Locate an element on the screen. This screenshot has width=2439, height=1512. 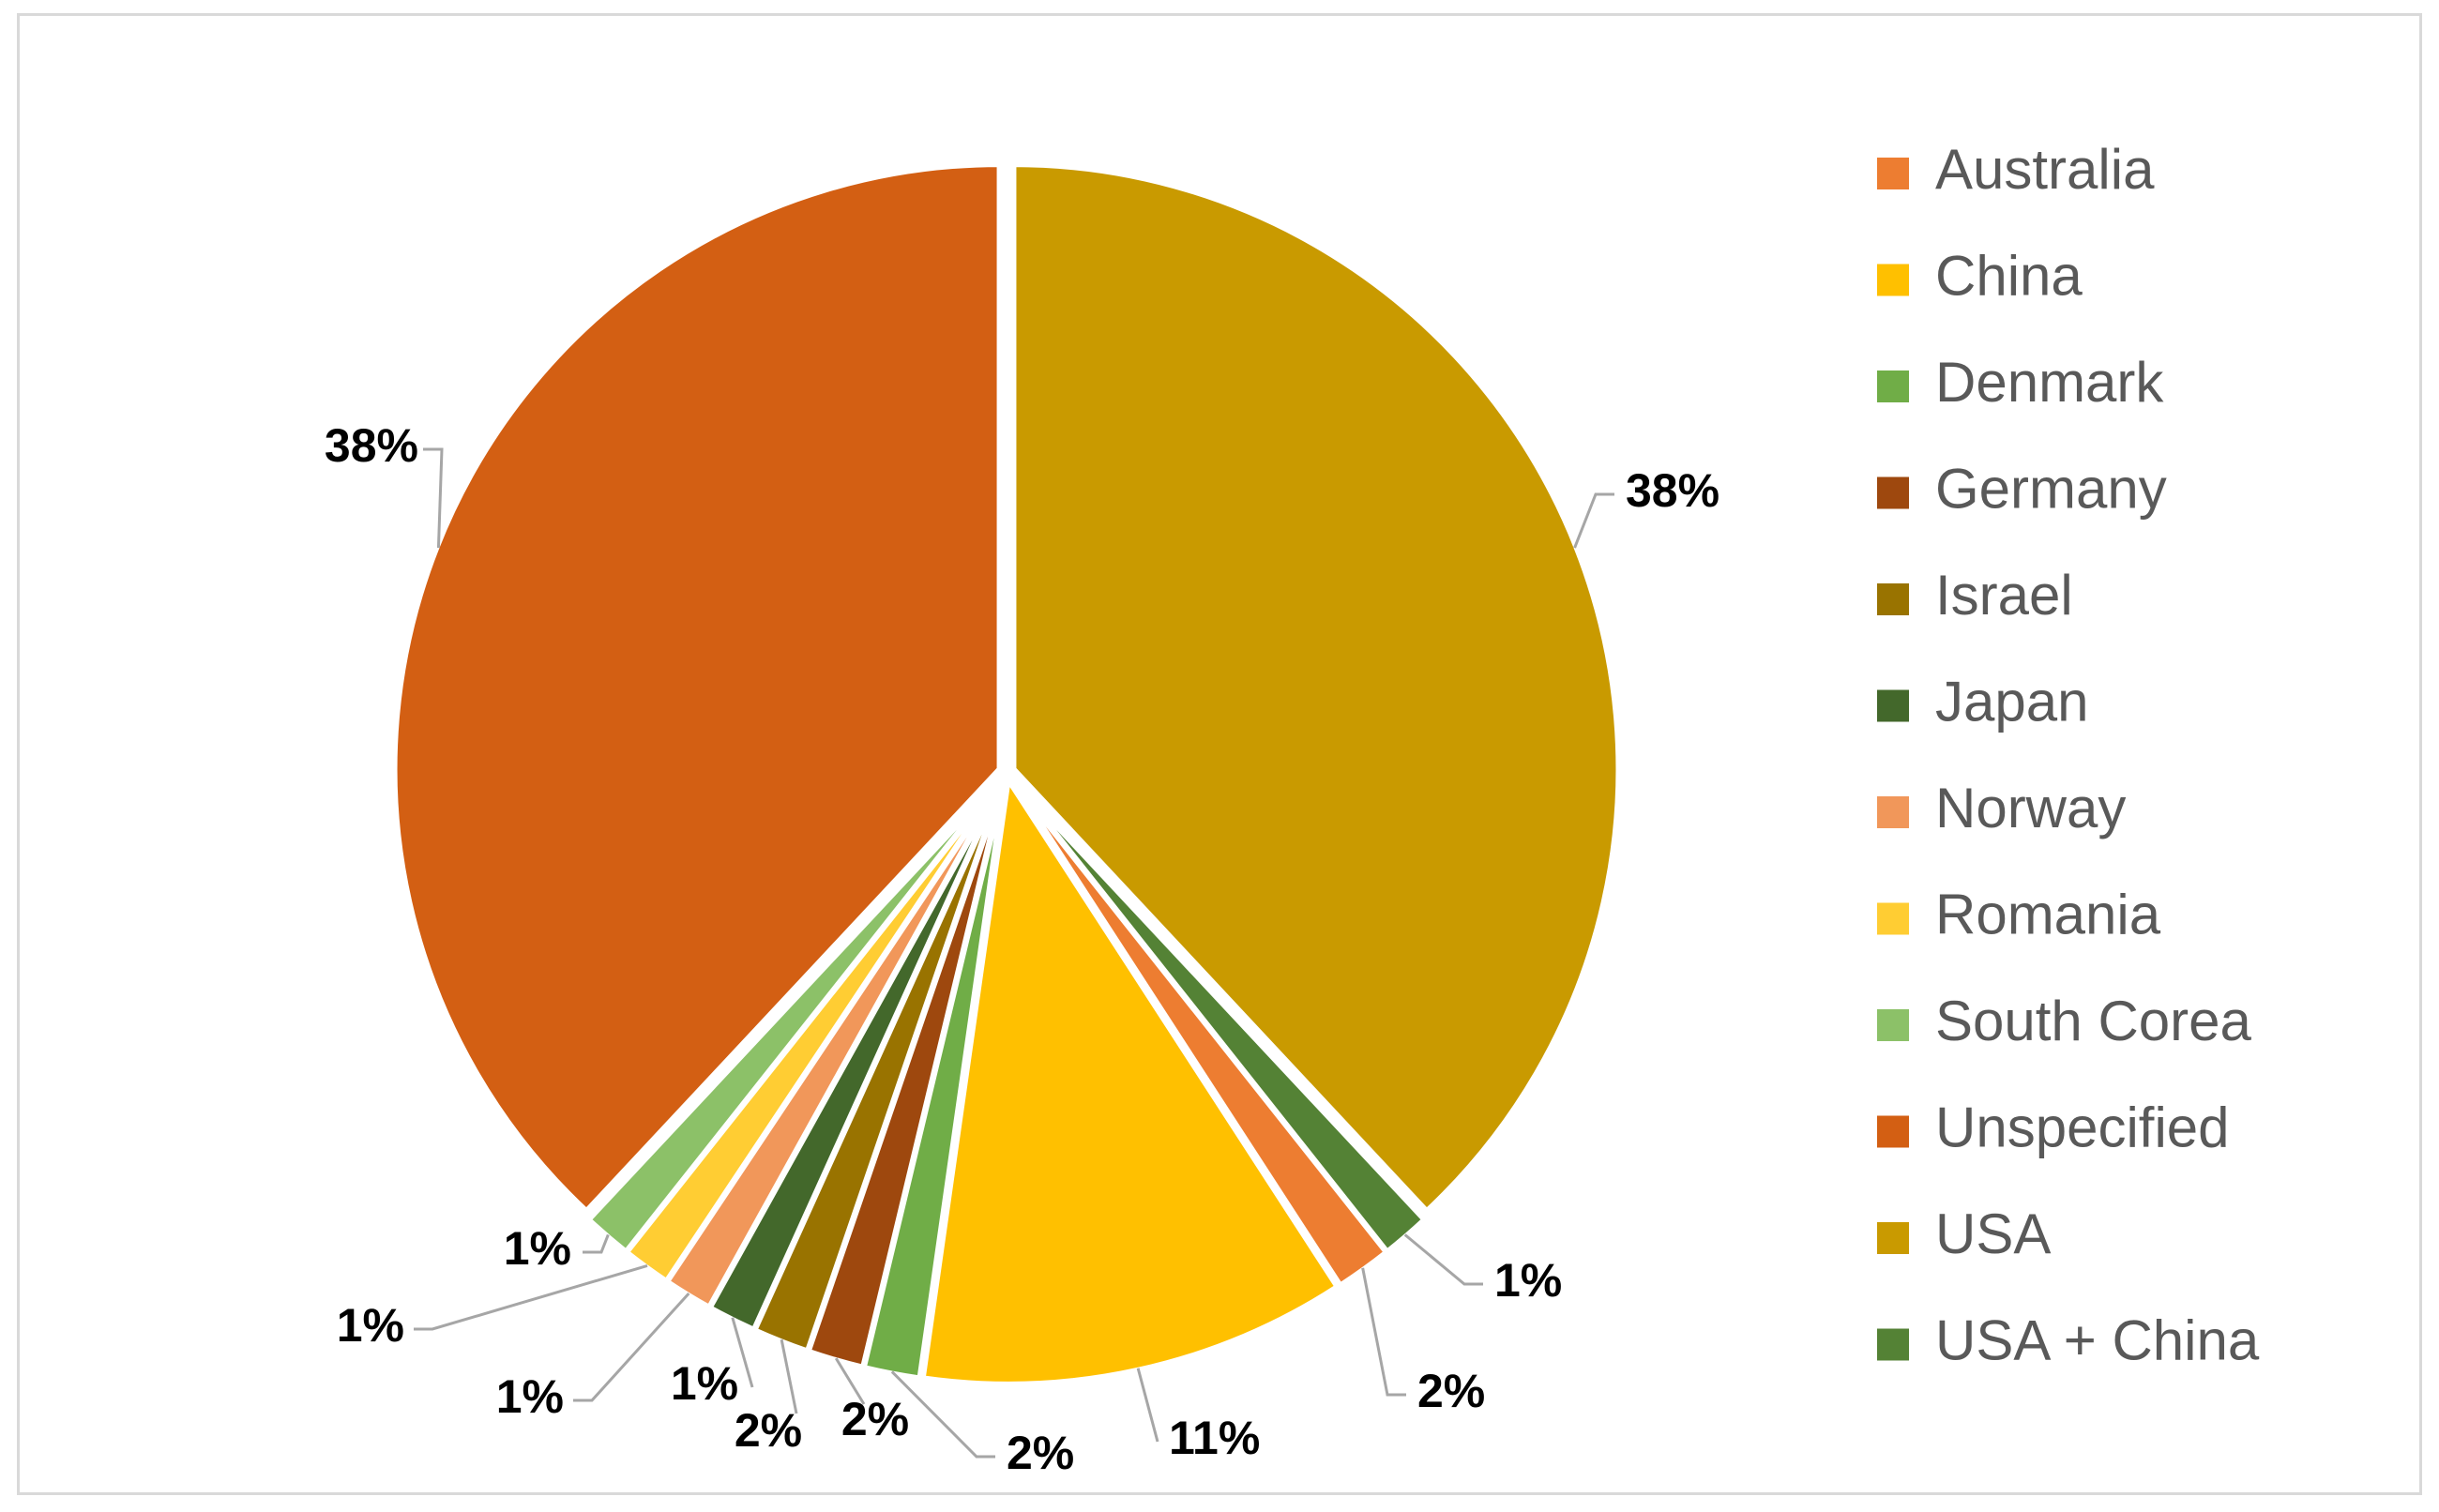
data-label-romania: 1% is located at coordinates (370, 1325).